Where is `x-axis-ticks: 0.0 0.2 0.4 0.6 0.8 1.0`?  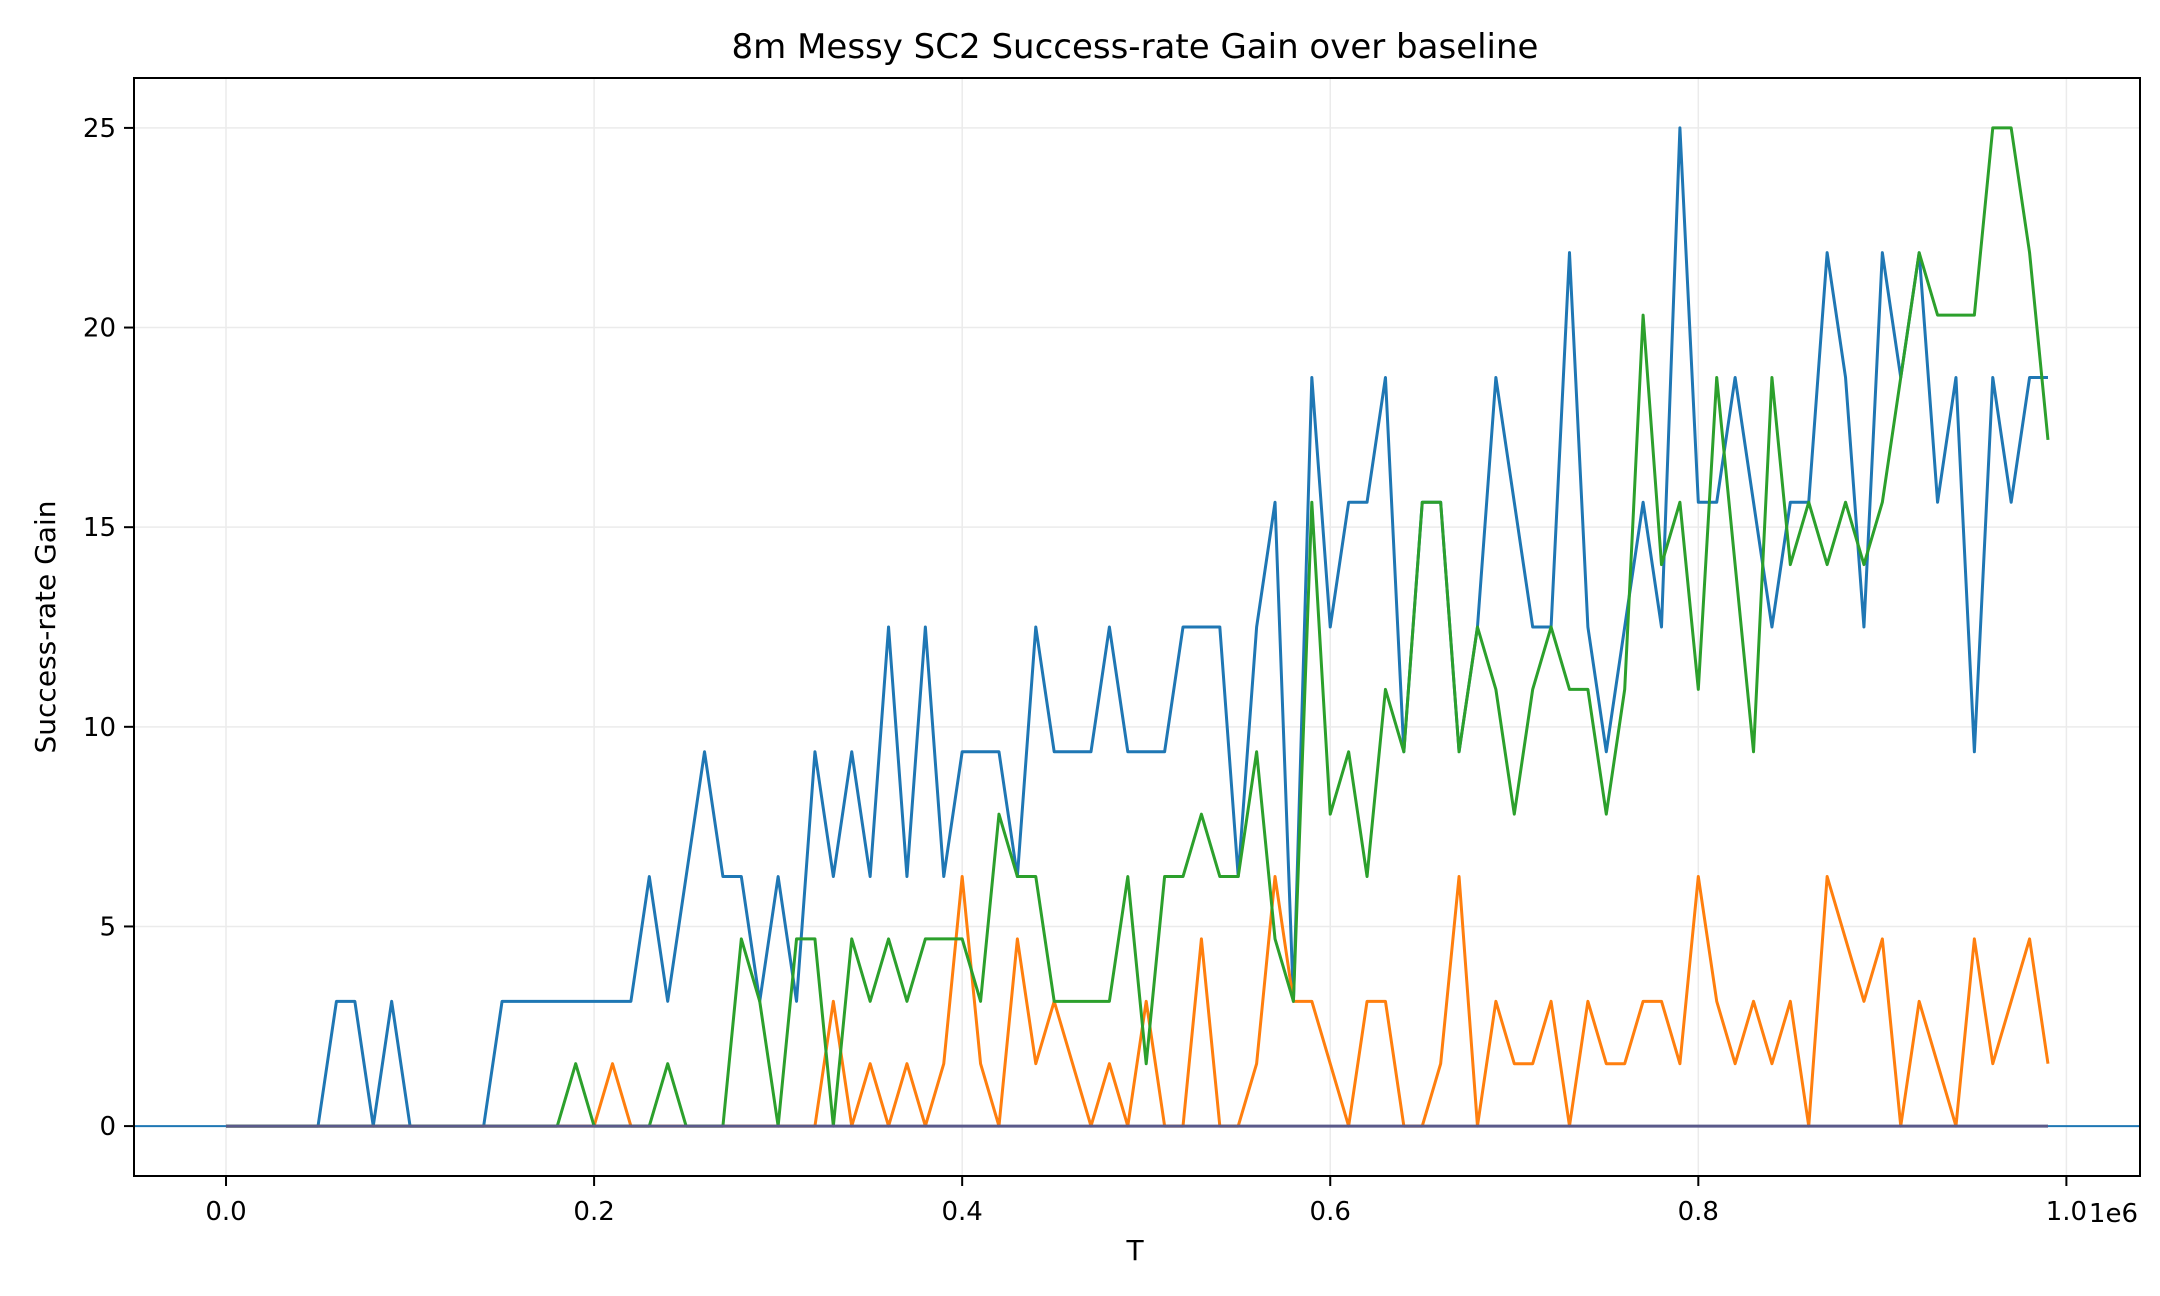
x-axis-ticks: 0.0 0.2 0.4 0.6 0.8 1.0 is located at coordinates (1146, 1201).